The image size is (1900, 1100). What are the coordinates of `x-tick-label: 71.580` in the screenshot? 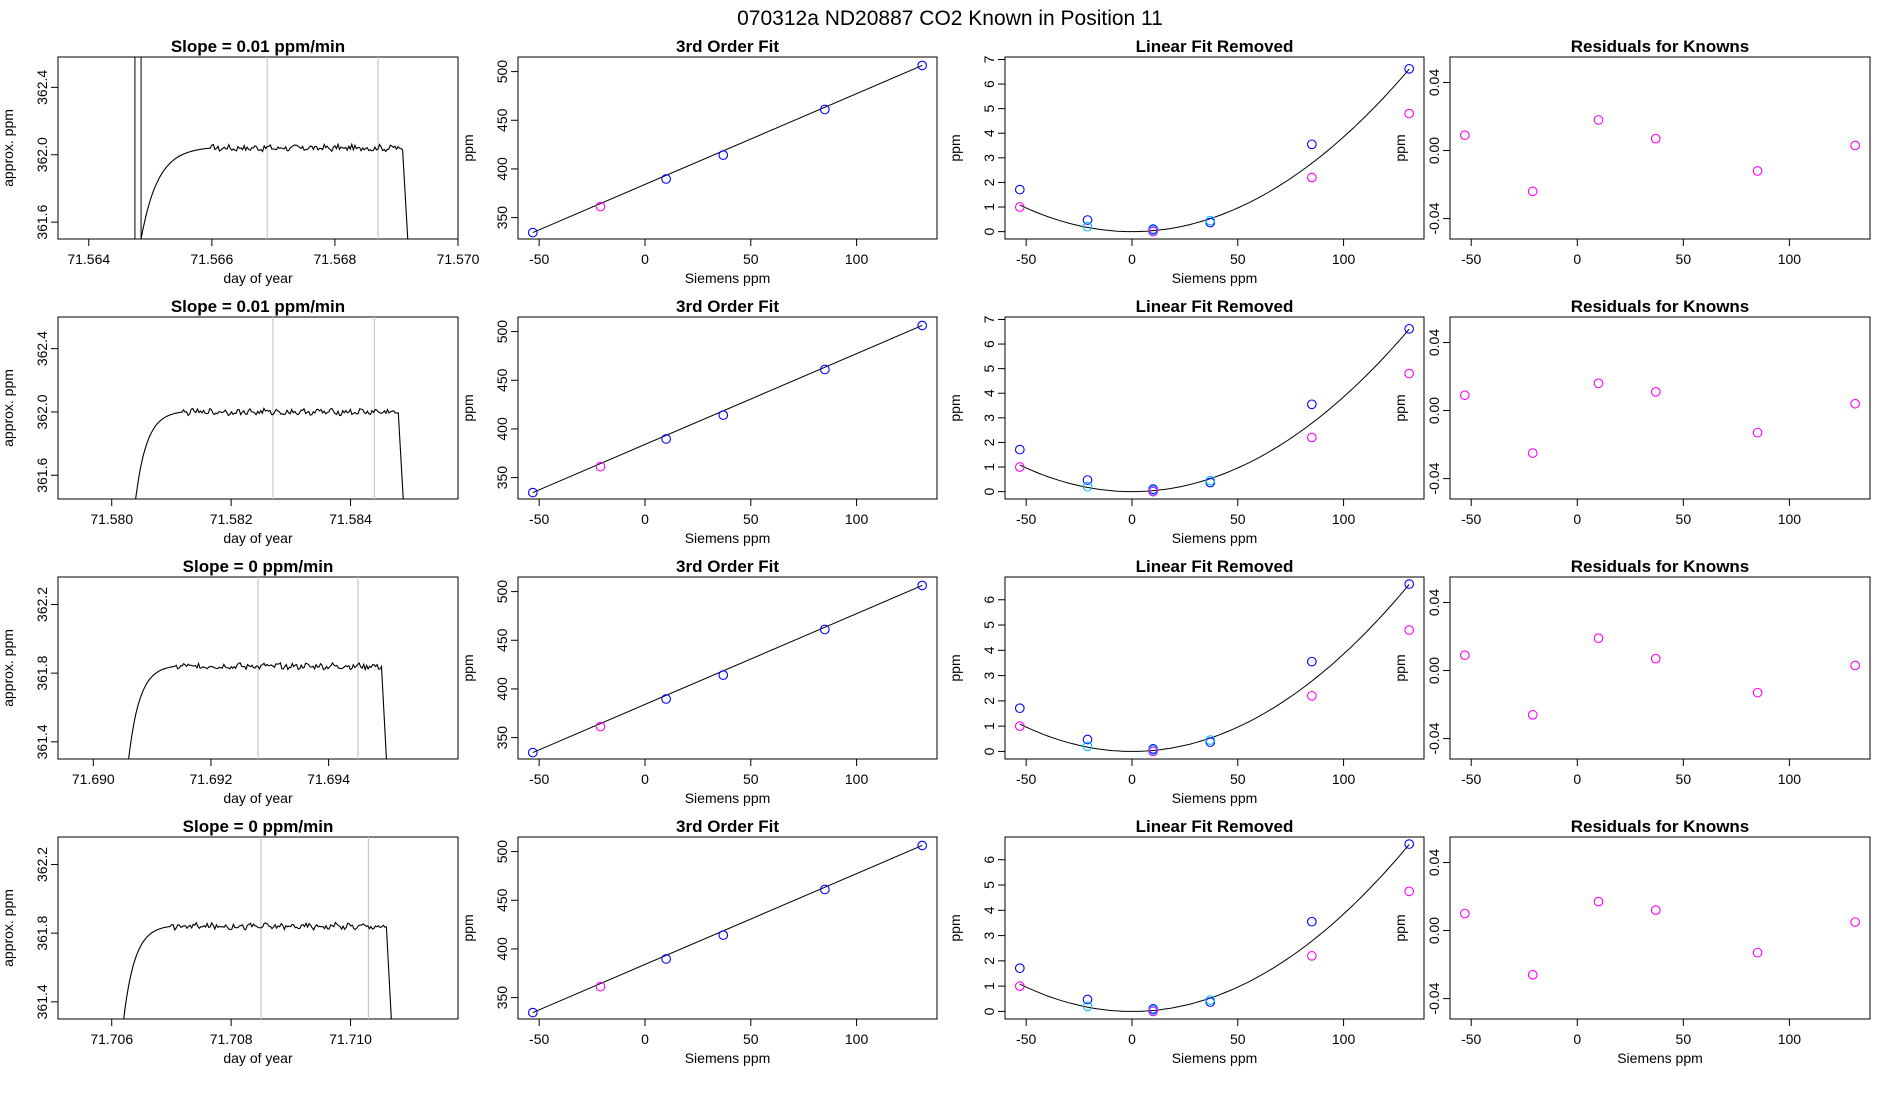 It's located at (111, 519).